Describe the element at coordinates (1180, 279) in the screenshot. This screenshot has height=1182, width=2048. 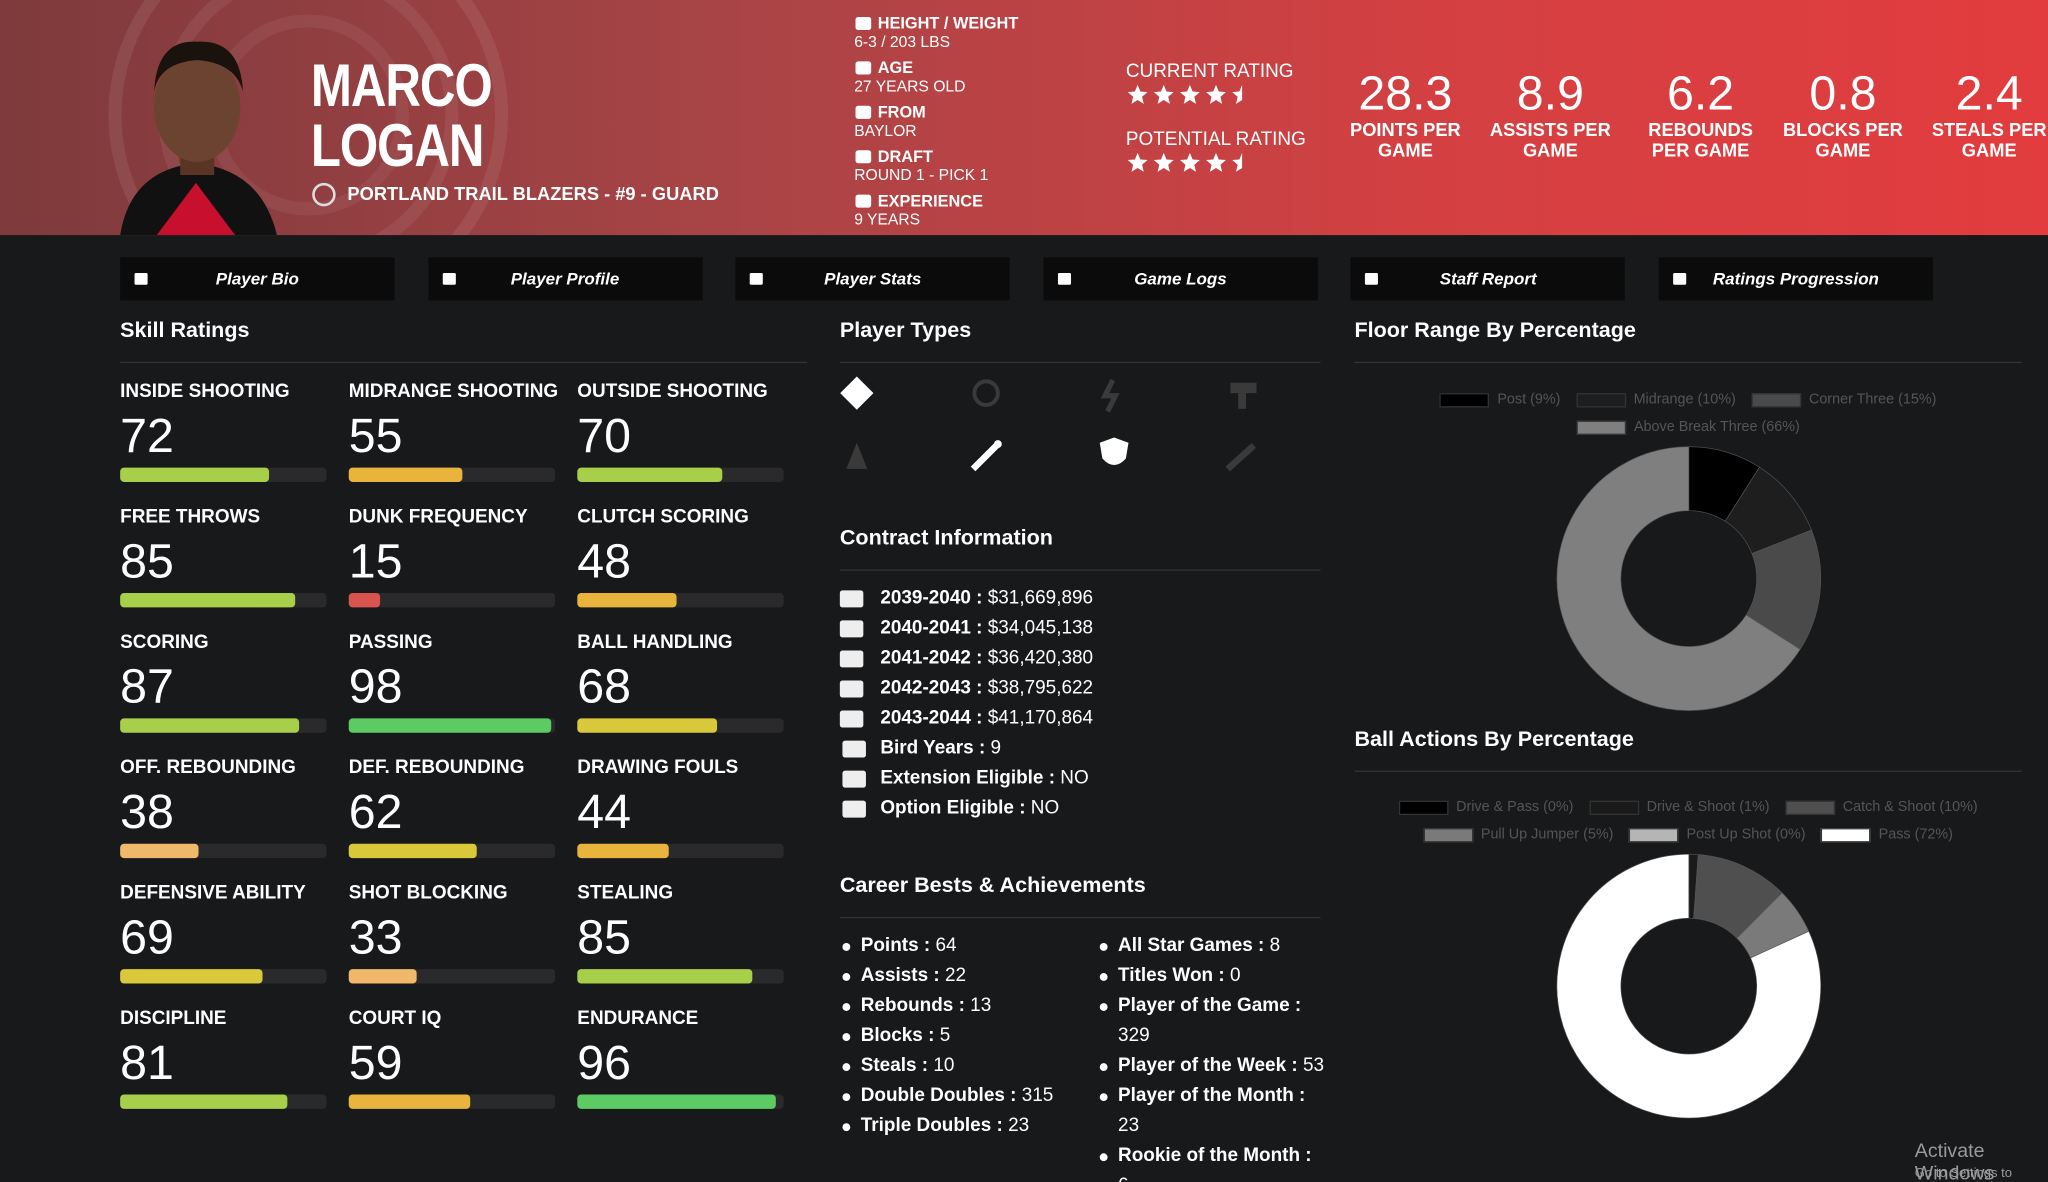
I see `nav-tab: Game Logs` at that location.